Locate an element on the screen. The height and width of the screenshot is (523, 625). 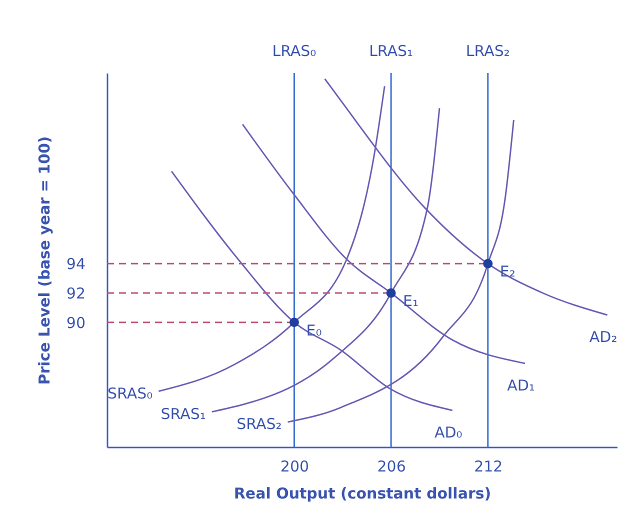
x-axis-title: Real Output (constant dollars) is located at coordinates (363, 493).